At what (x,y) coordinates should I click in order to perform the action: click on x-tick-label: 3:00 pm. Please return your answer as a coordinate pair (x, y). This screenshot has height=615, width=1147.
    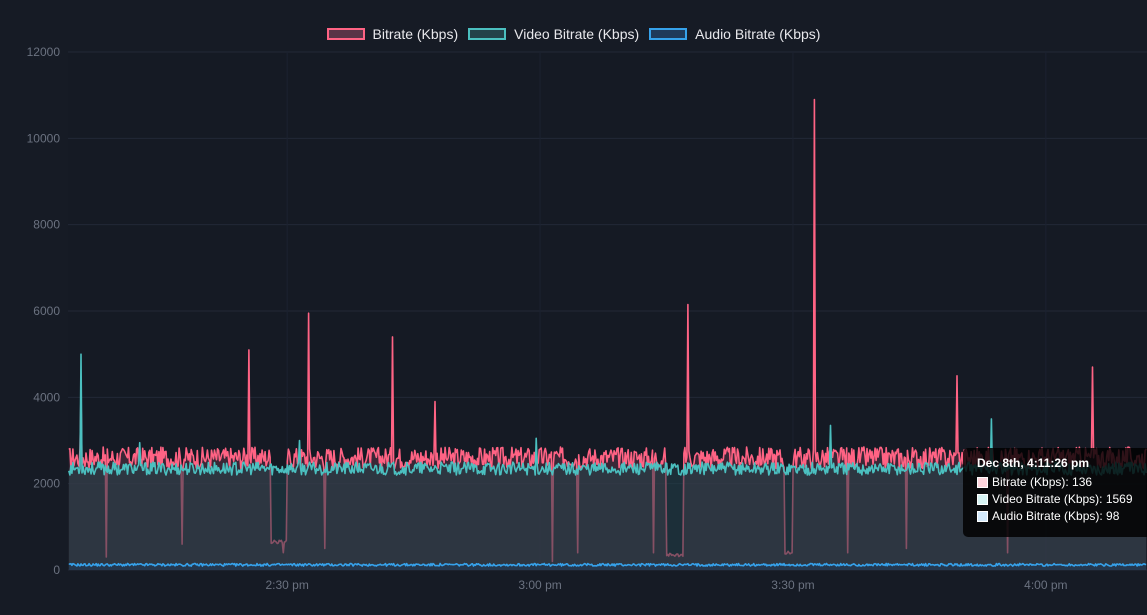
    Looking at the image, I should click on (539, 585).